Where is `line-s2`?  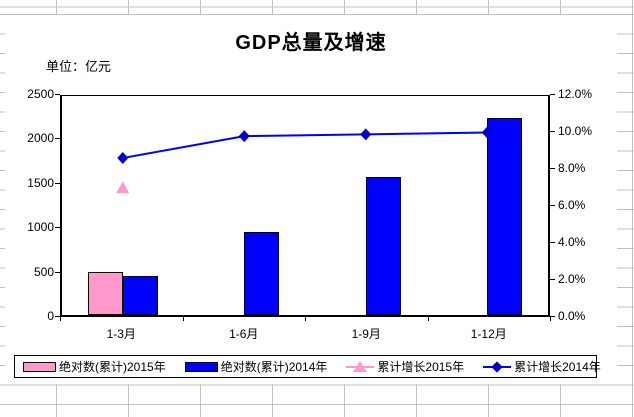
line-s2 is located at coordinates (305, 145).